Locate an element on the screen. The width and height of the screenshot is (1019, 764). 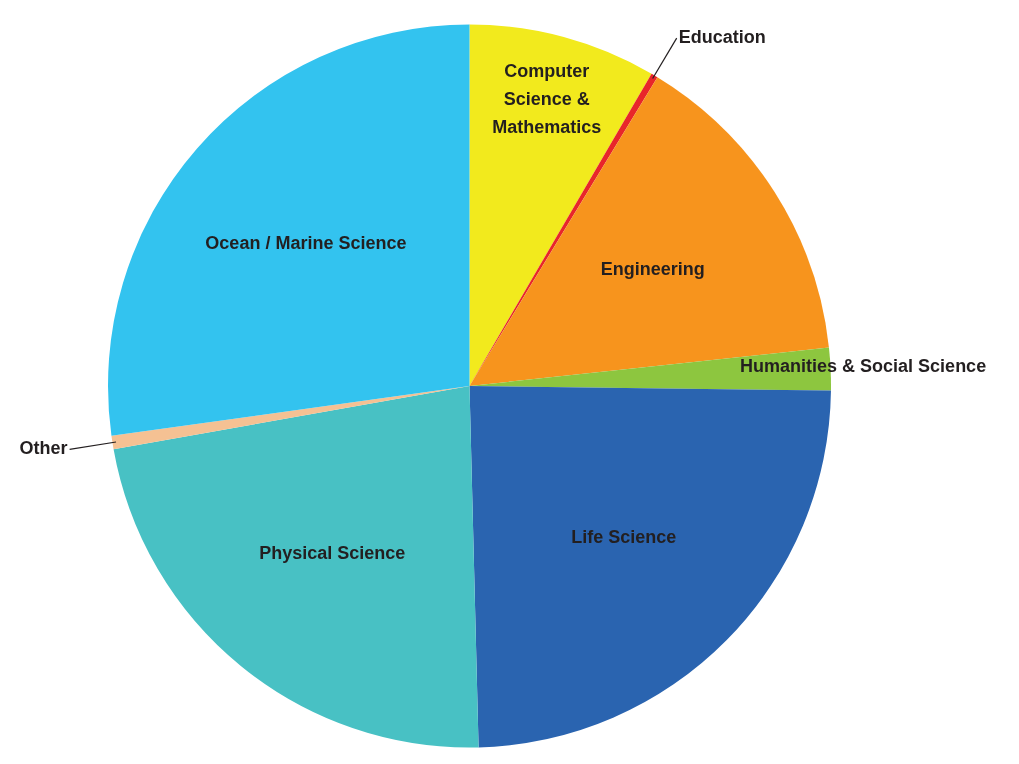
slice-label: Ocean / Marine Science is located at coordinates (306, 242).